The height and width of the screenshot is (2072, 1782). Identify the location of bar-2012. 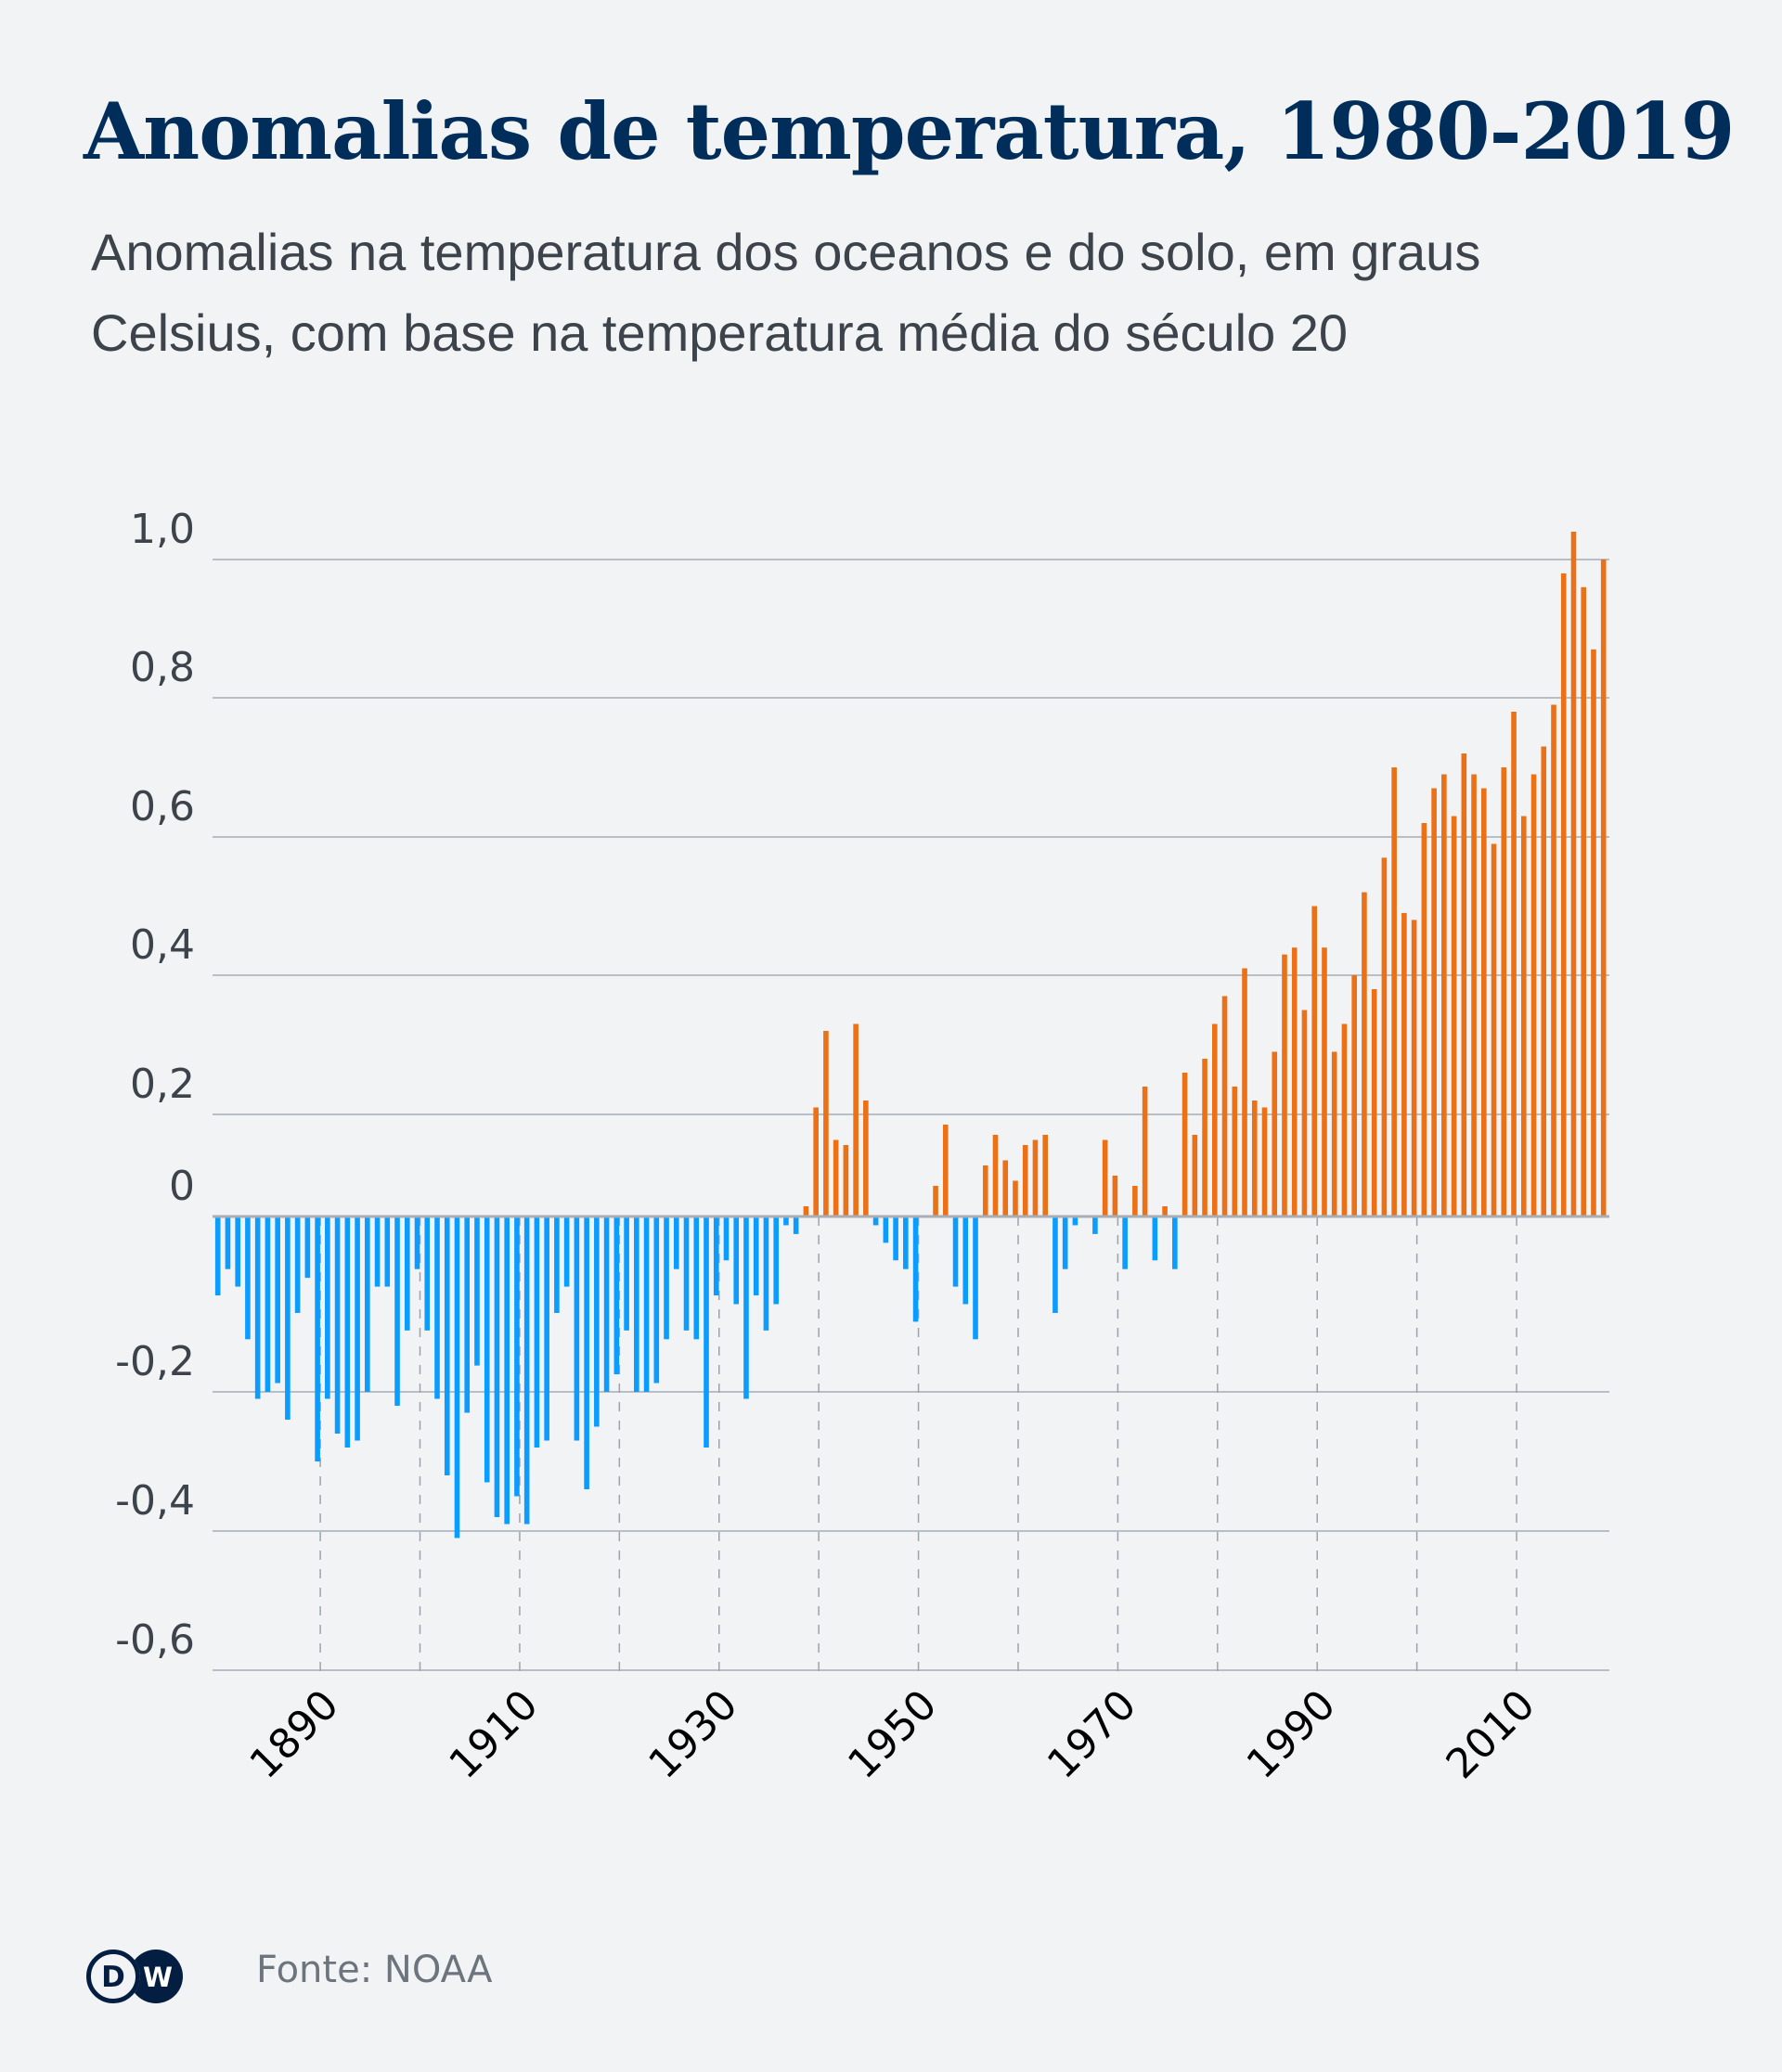
(1533, 995).